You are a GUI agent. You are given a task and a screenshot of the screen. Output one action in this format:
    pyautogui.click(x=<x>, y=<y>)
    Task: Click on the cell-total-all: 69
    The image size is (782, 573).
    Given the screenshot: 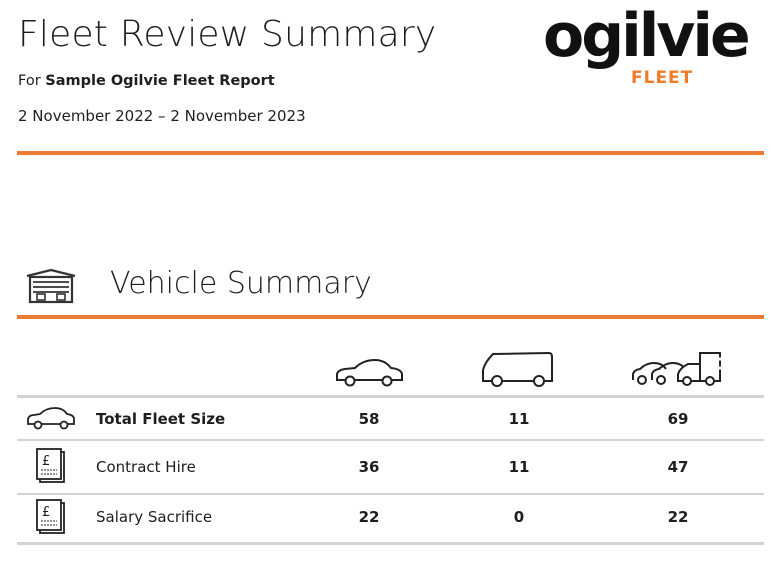 What is the action you would take?
    pyautogui.click(x=678, y=419)
    